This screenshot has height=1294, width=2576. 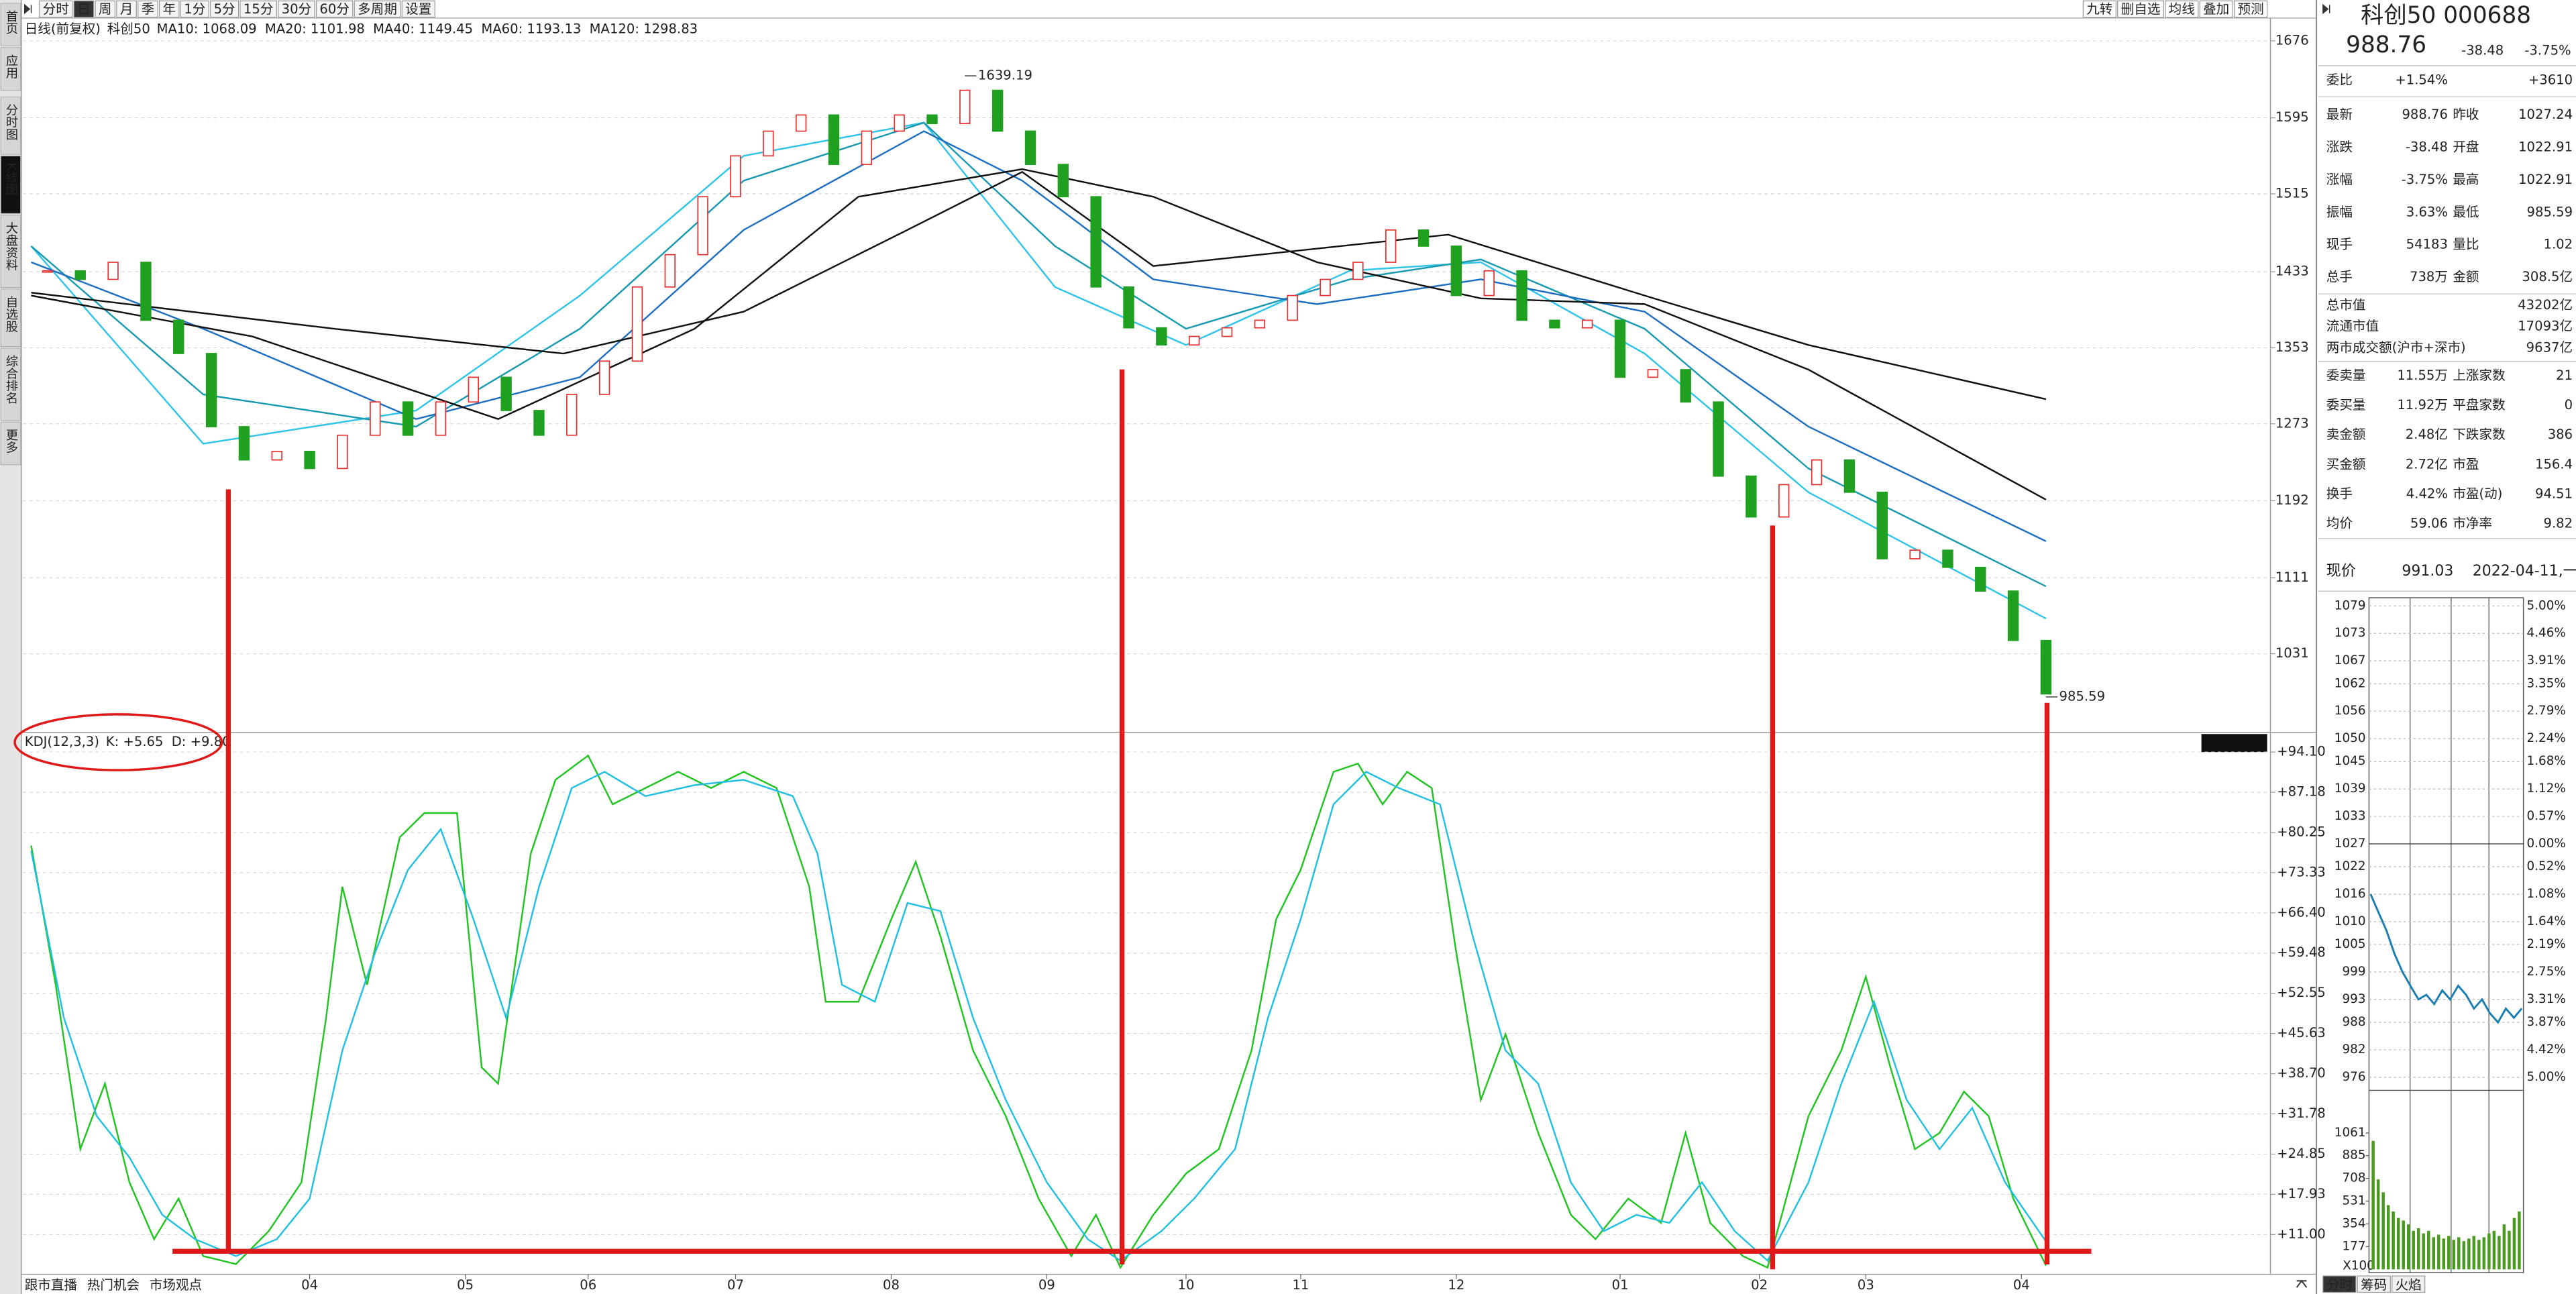 I want to click on period-button-label: 多周期, so click(x=377, y=9).